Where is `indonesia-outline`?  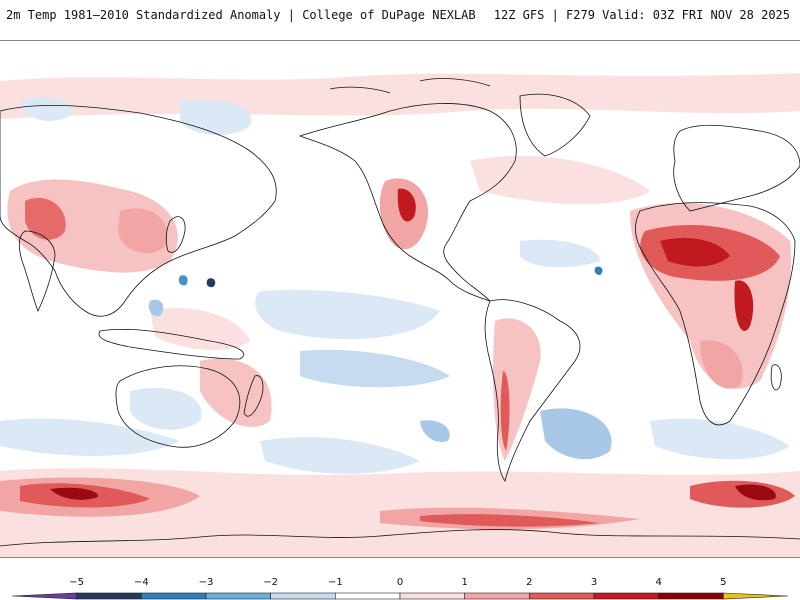
indonesia-outline is located at coordinates (171, 344).